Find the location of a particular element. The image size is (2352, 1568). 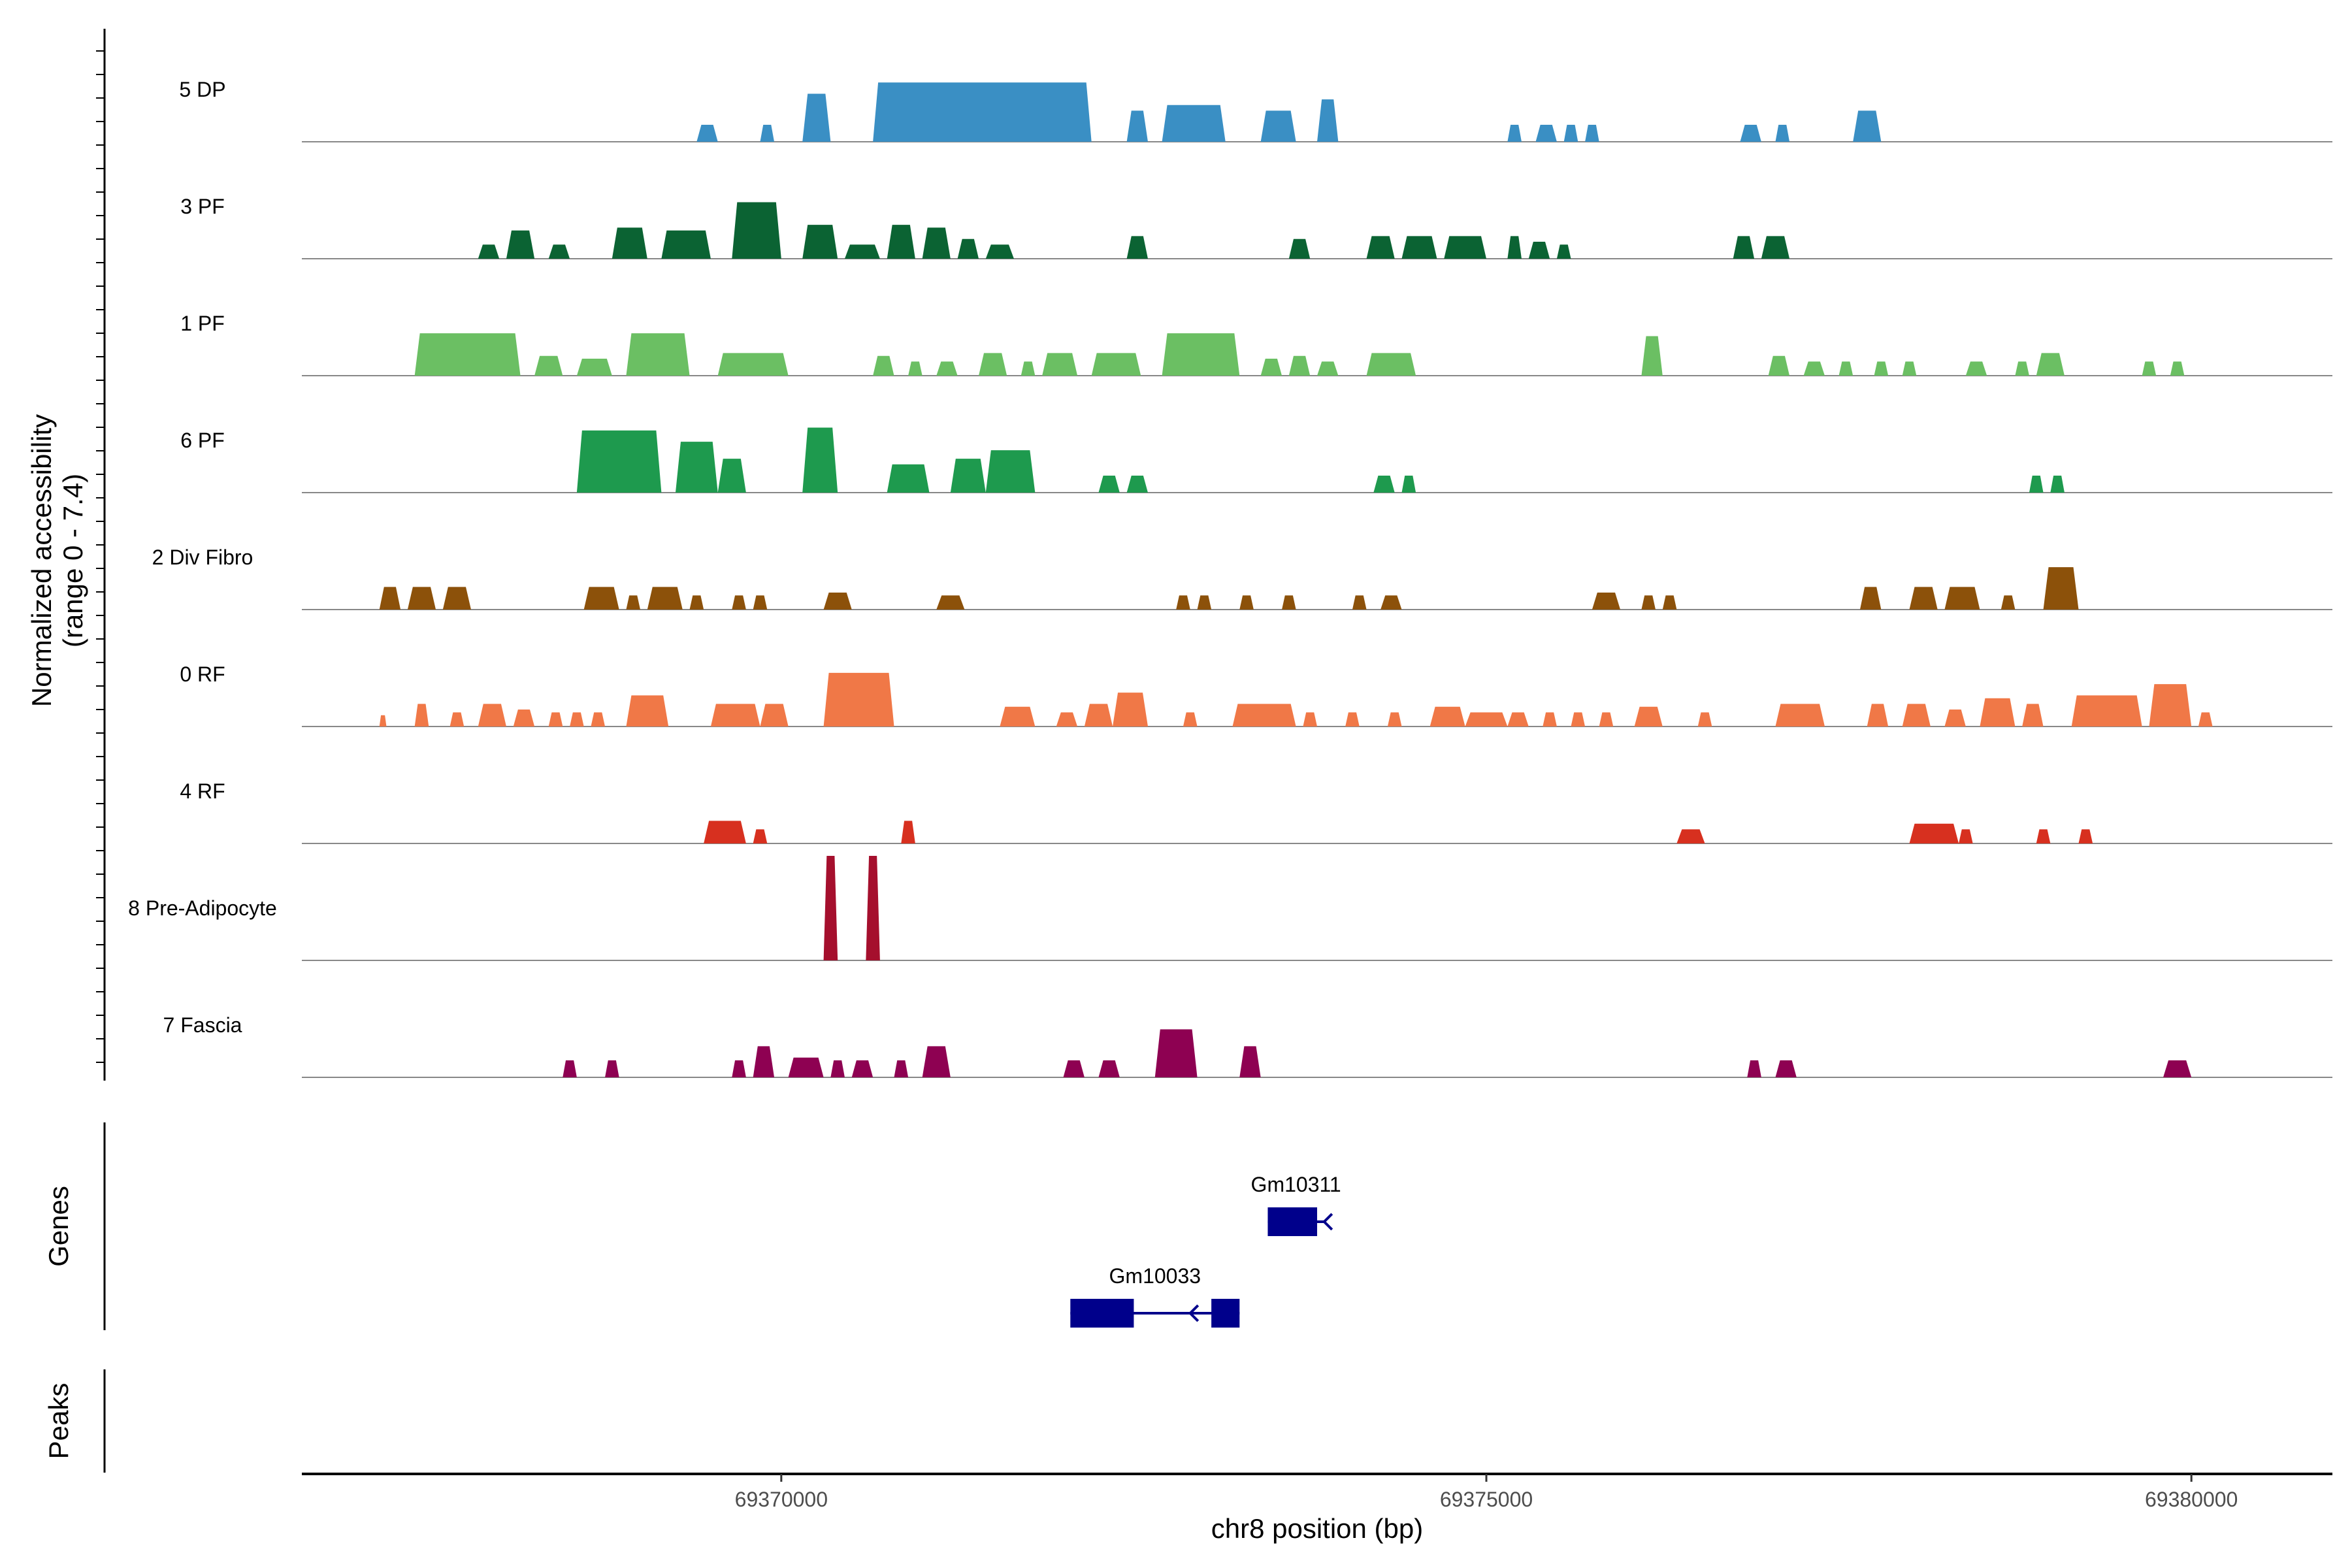

gene-exon is located at coordinates (1225, 1313).